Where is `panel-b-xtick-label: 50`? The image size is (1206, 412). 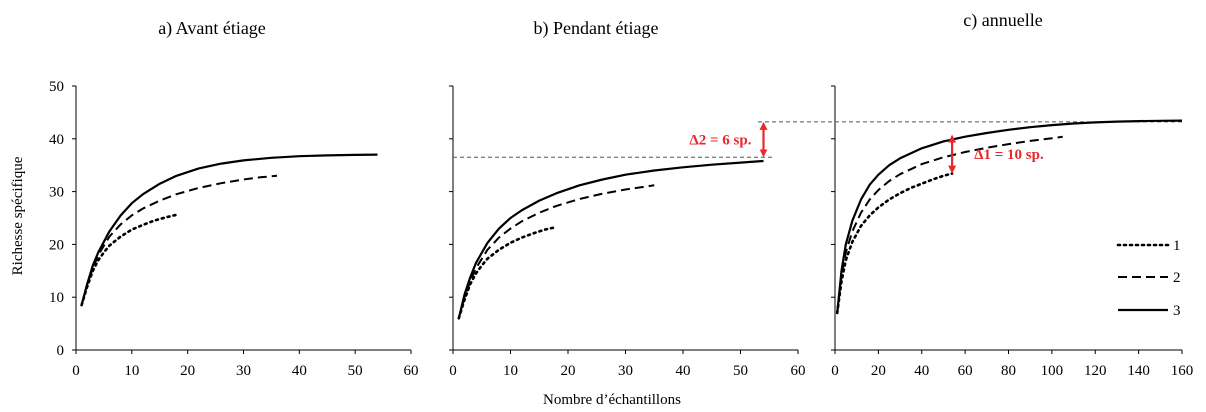 panel-b-xtick-label: 50 is located at coordinates (740, 371).